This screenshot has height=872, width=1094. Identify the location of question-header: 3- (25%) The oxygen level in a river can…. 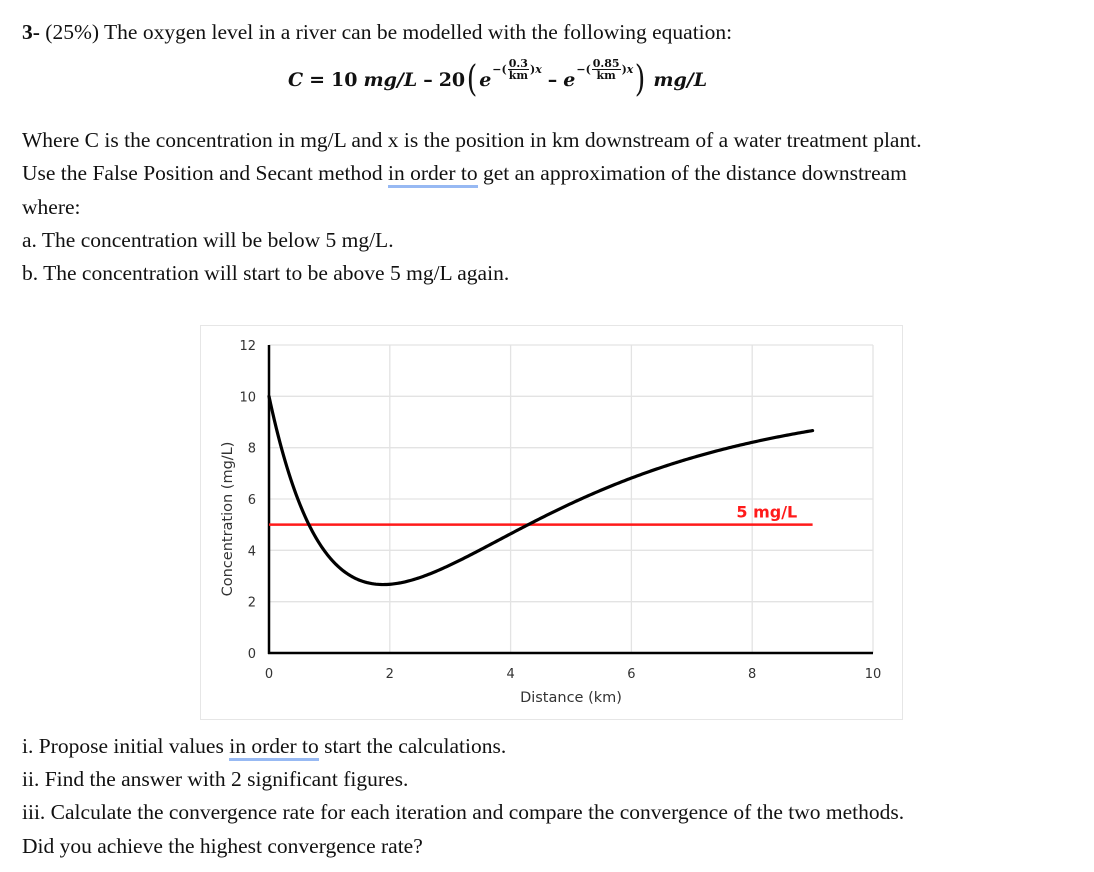
(377, 32).